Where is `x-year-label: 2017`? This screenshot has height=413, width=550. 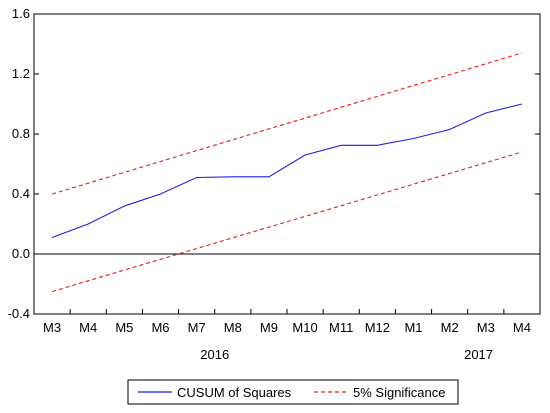 x-year-label: 2017 is located at coordinates (478, 354).